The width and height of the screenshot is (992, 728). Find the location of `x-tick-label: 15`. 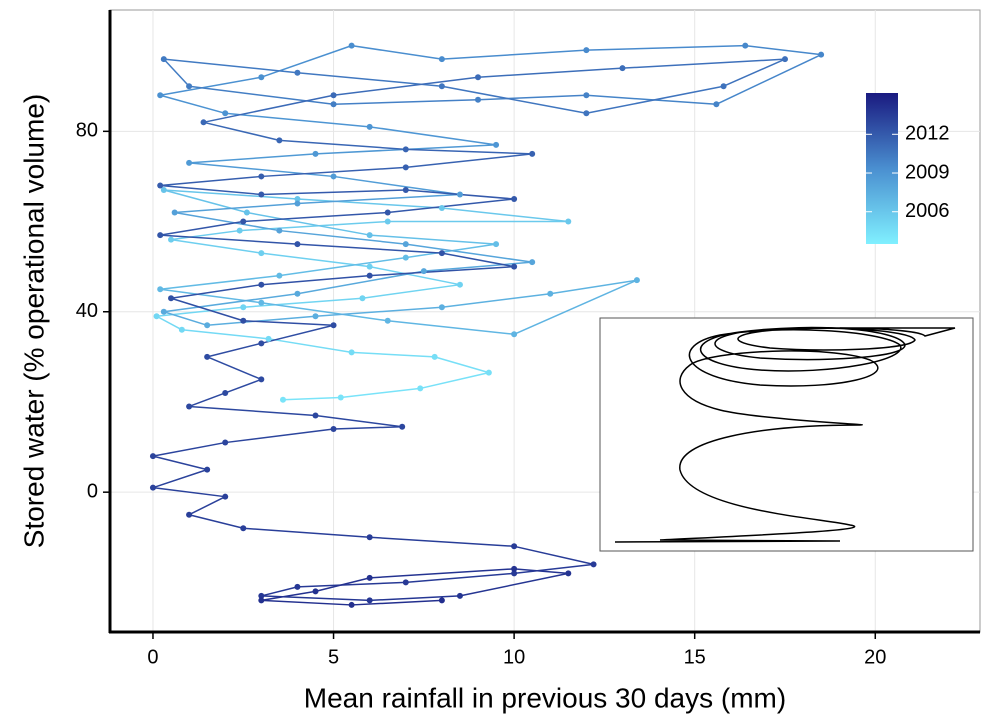

x-tick-label: 15 is located at coordinates (695, 657).